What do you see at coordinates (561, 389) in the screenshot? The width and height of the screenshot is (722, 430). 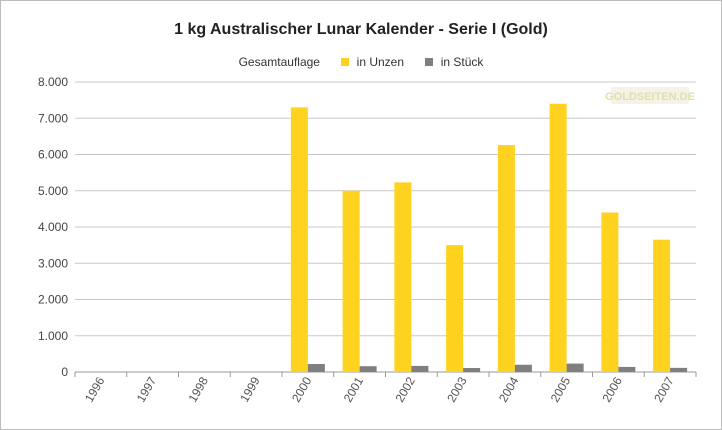 I see `x-tick-label: 2005` at bounding box center [561, 389].